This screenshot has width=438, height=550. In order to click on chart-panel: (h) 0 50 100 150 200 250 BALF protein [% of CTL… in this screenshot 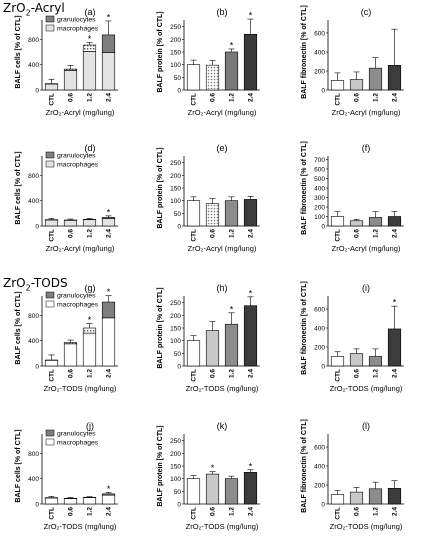, I will do `click(208, 338)`.